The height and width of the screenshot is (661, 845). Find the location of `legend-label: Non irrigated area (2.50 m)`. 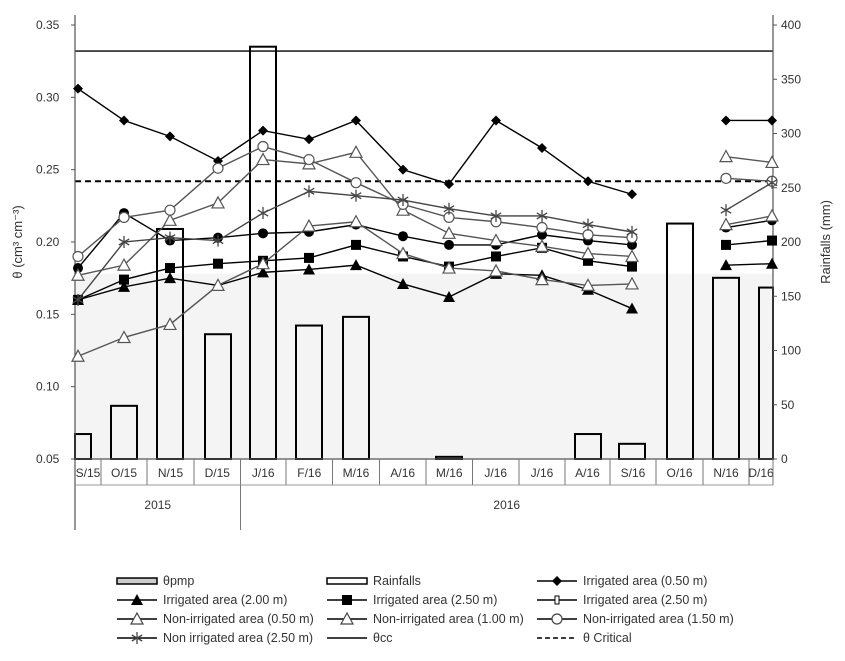

legend-label: Non irrigated area (2.50 m) is located at coordinates (238, 637).